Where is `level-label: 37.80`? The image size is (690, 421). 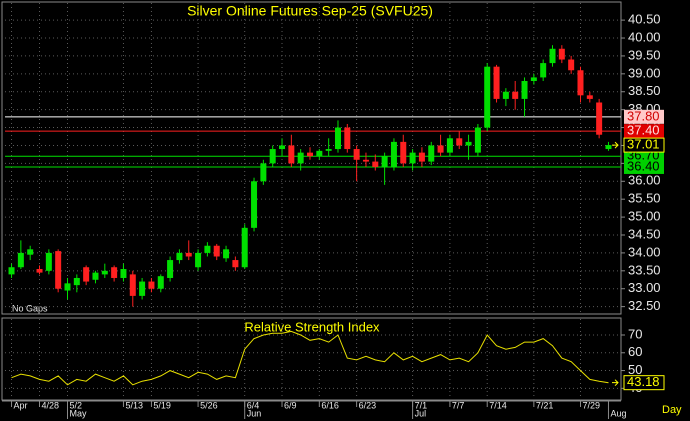 level-label: 37.80 is located at coordinates (643, 115).